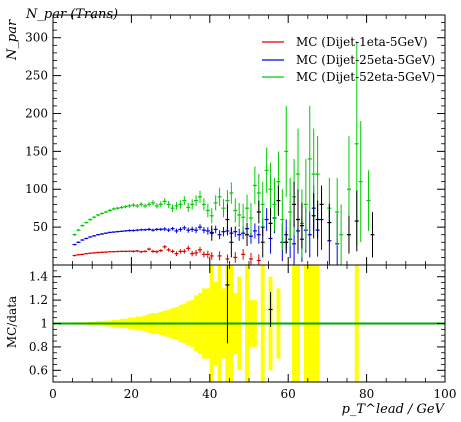  Describe the element at coordinates (365, 60) in the screenshot. I see `legend-label-2: MC (Dijet-25eta-5GeV)` at that location.